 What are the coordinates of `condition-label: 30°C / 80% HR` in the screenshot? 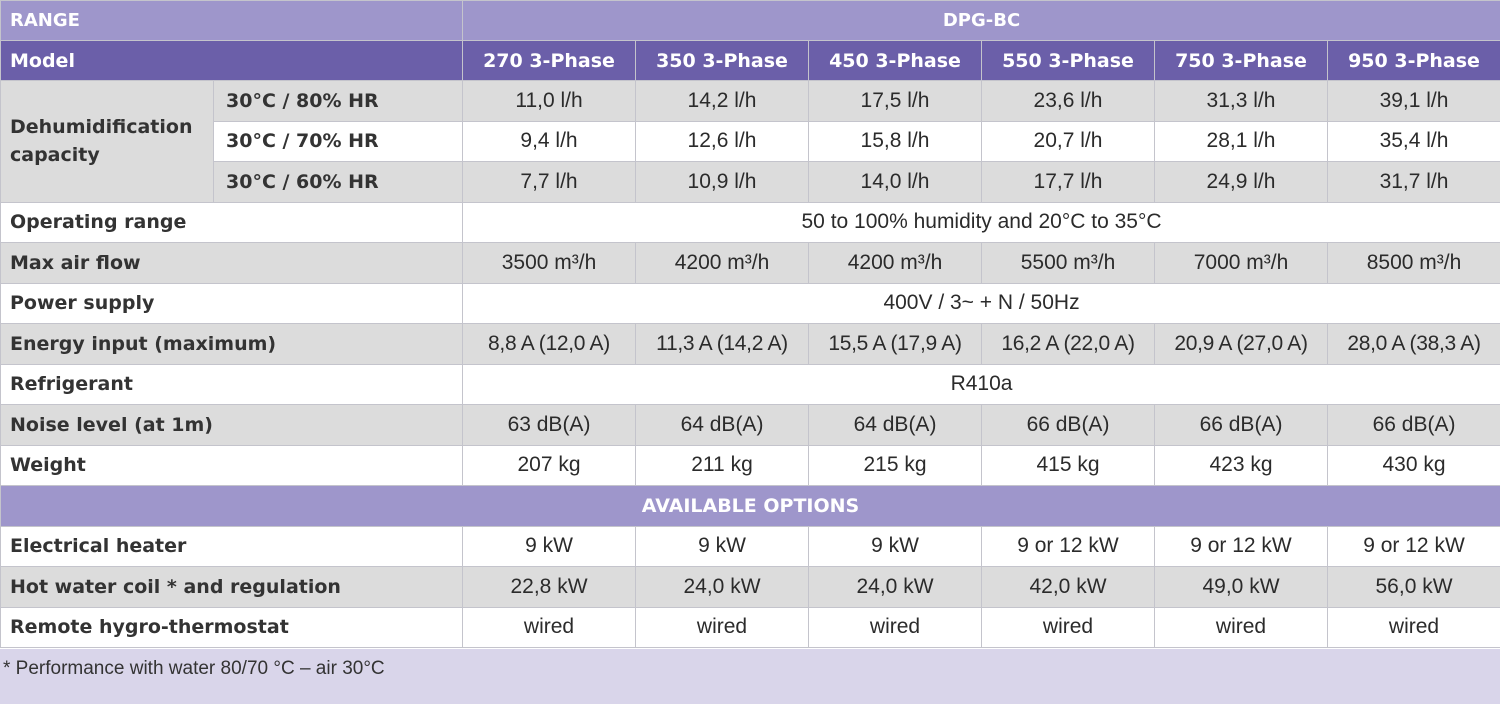 It's located at (338, 101).